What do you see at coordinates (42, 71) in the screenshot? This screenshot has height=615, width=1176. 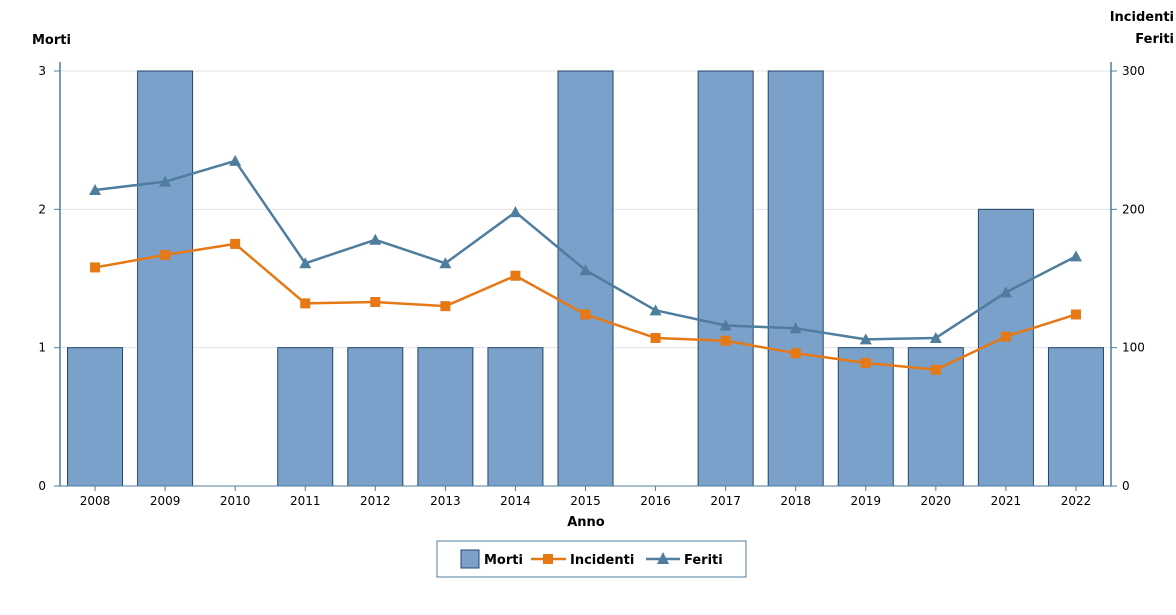 I see `left-tick-label: 3` at bounding box center [42, 71].